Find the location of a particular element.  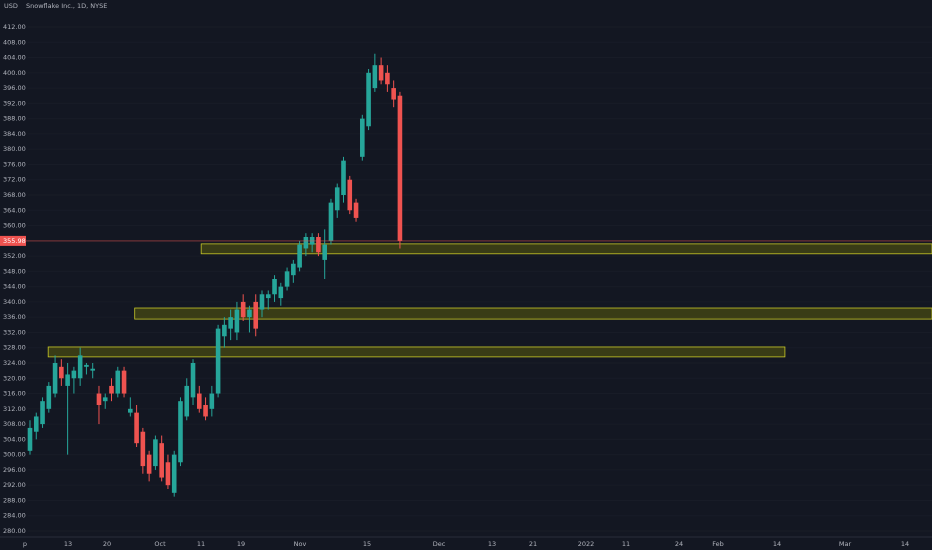

y-tick-label: 408.00 is located at coordinates (14, 42).